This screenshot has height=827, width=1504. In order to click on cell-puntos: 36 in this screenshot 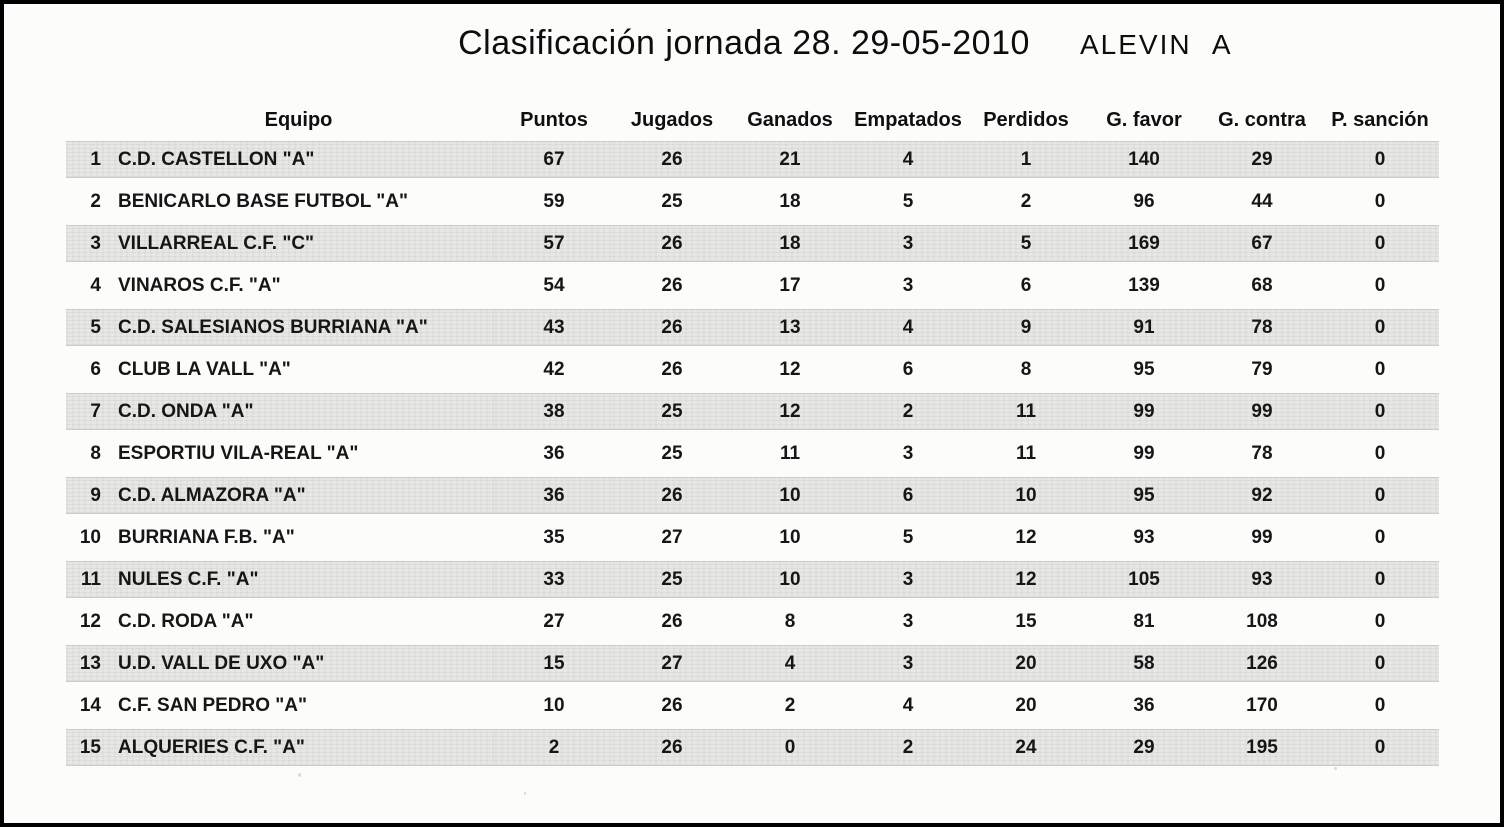, I will do `click(554, 453)`.